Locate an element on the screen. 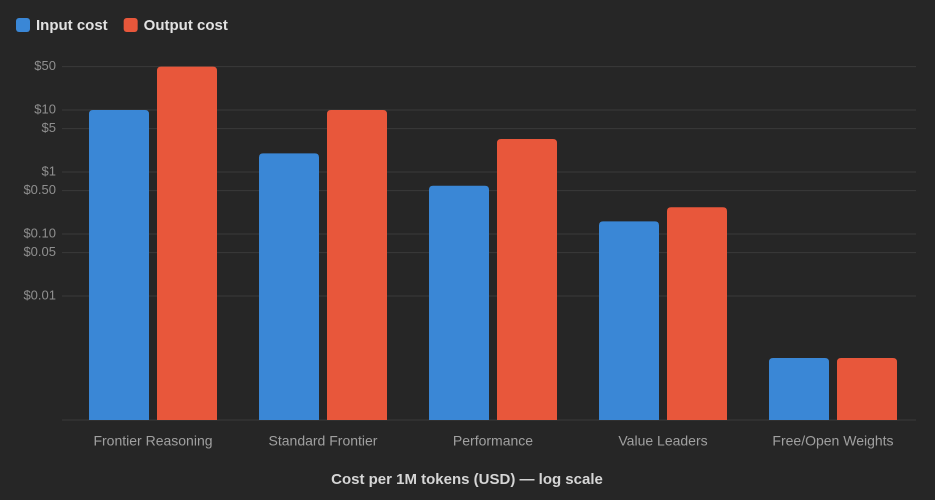 This screenshot has width=935, height=500. x-tick-label: Value Leaders is located at coordinates (662, 441).